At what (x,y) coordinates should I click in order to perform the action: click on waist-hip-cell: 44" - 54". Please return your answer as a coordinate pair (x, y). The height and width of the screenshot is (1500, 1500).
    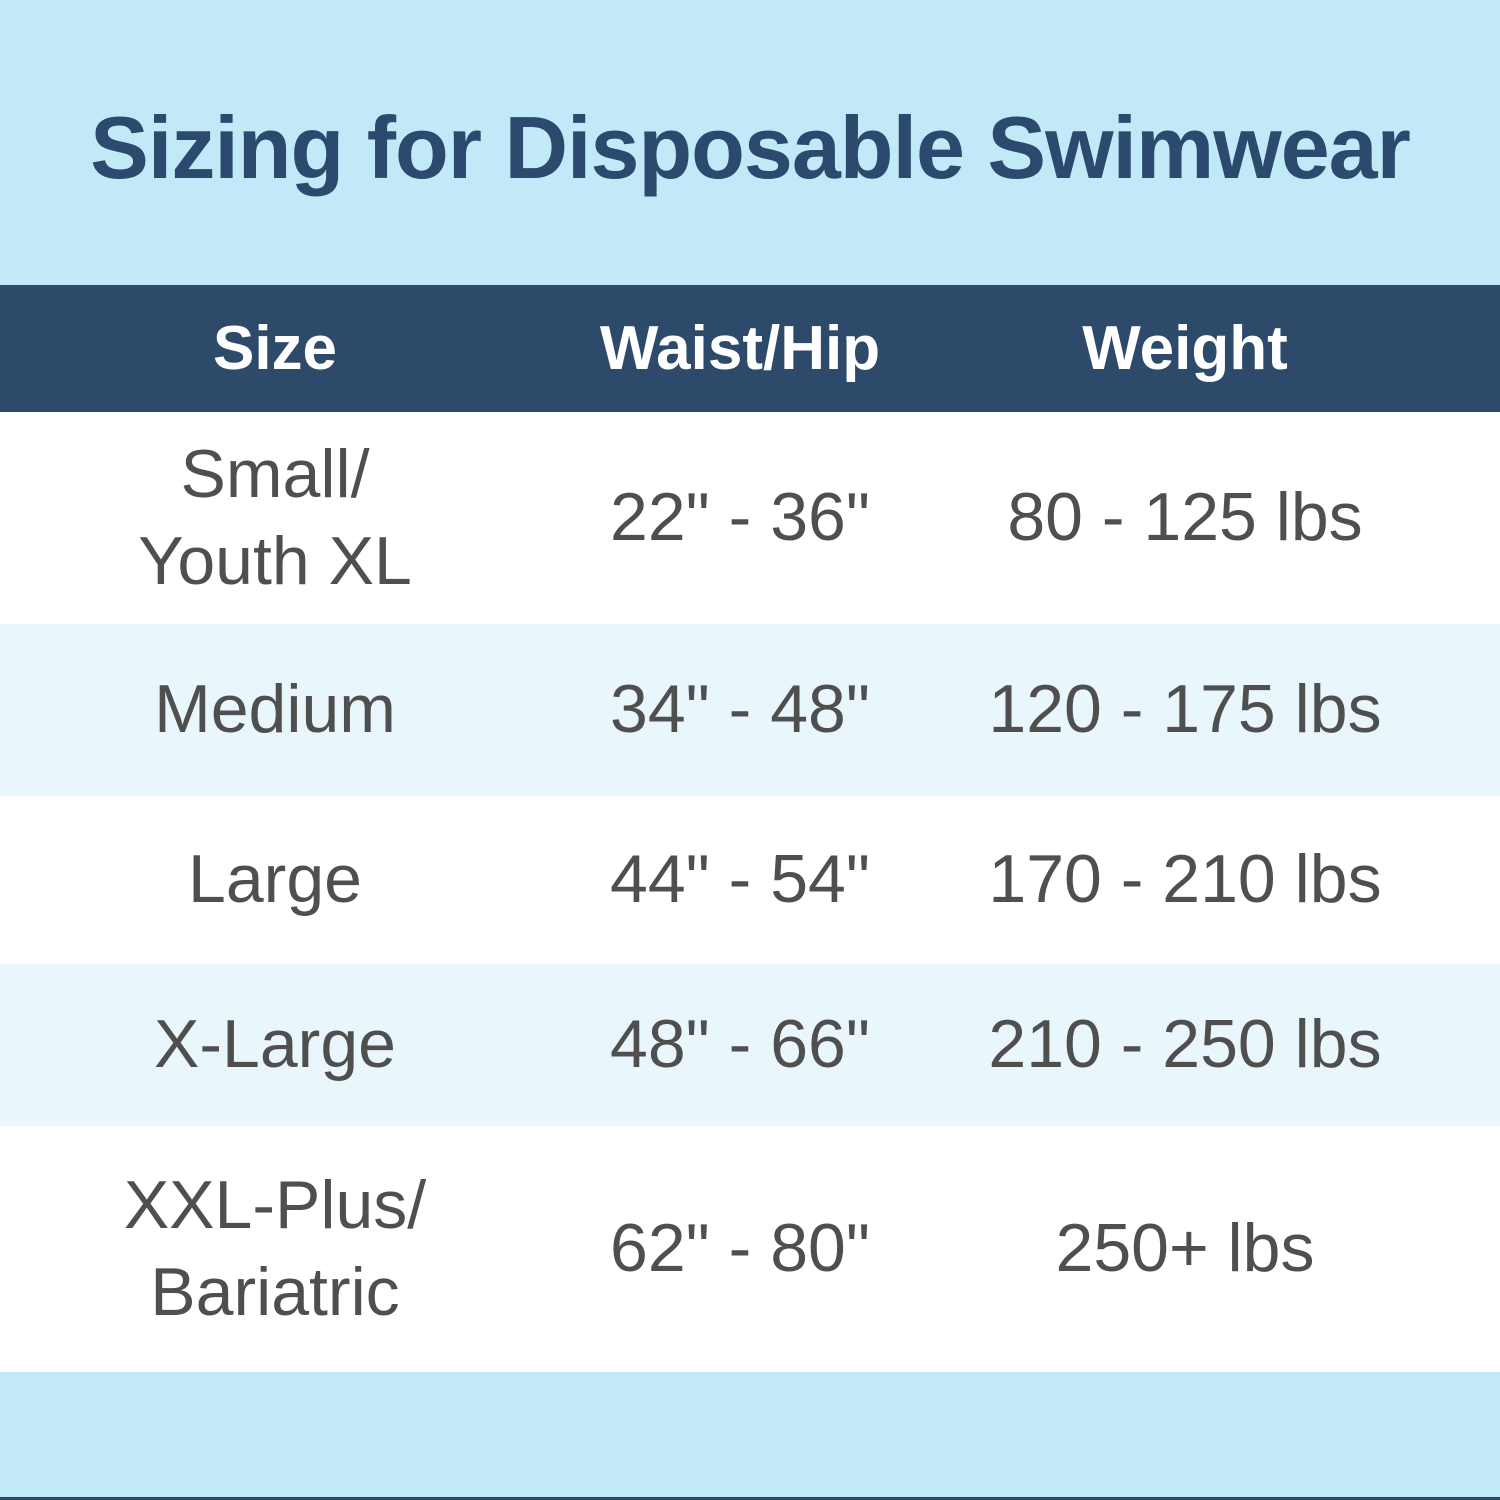
    Looking at the image, I should click on (740, 879).